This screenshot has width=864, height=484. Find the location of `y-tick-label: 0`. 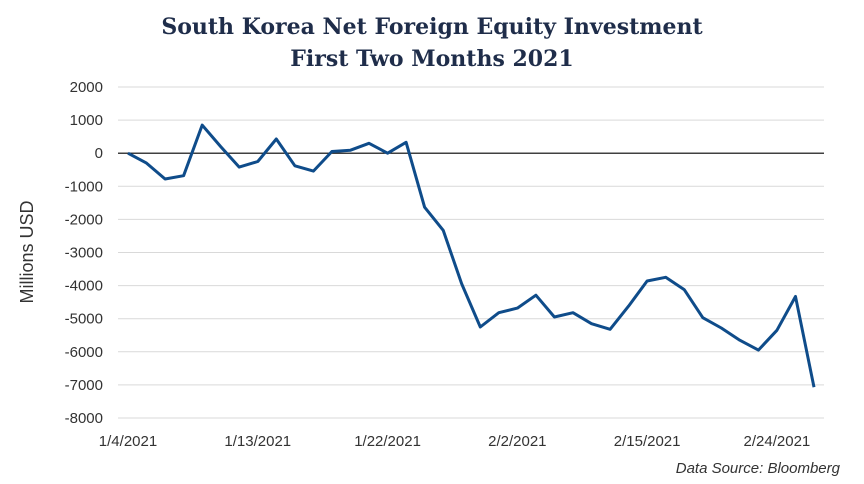

y-tick-label: 0 is located at coordinates (99, 153).